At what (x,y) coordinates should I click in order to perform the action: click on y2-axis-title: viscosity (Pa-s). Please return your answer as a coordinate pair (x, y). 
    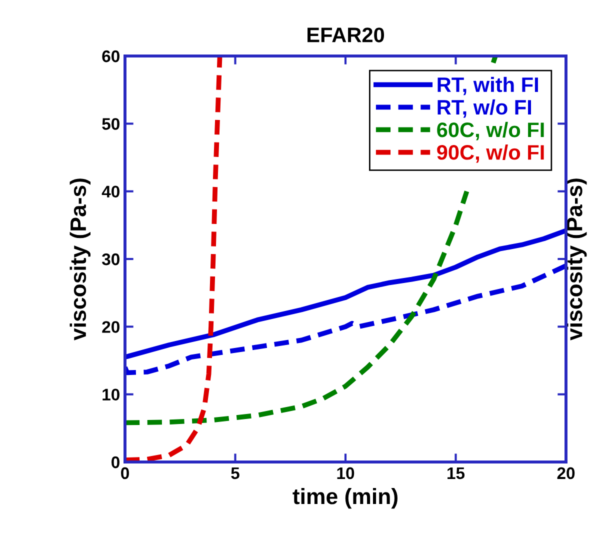
    Looking at the image, I should click on (576, 259).